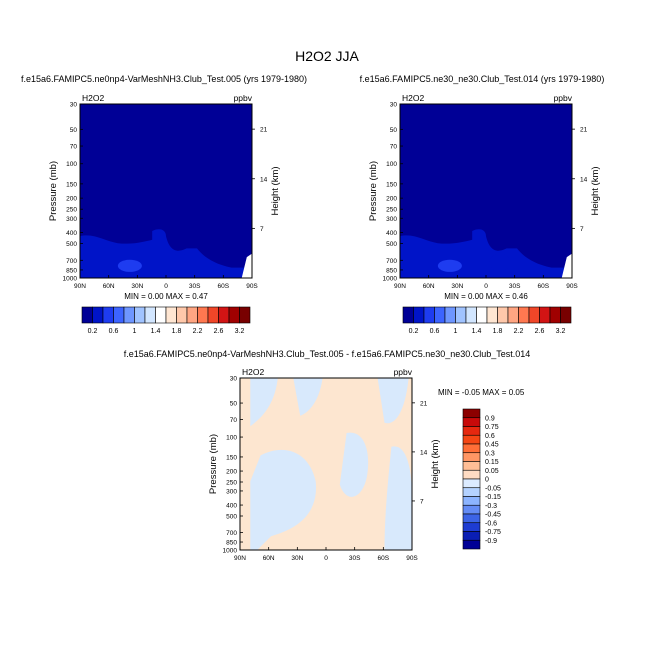  Describe the element at coordinates (486, 296) in the screenshot. I see `stats-label: MIN = 0.00 MAX = 0.46` at that location.